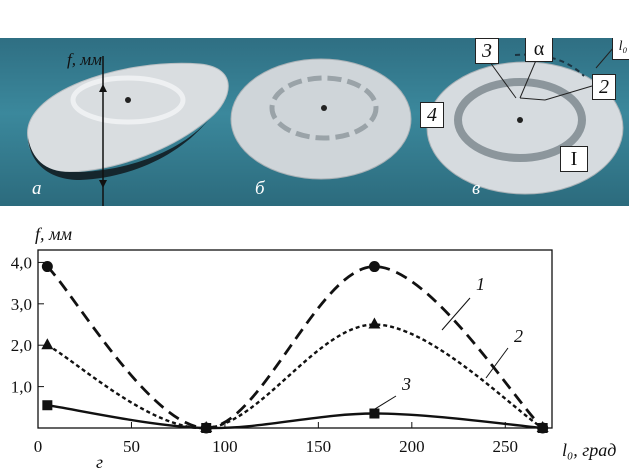 Image resolution: width=629 pixels, height=473 pixels. I want to click on disk-c-ring, so click(520, 120).